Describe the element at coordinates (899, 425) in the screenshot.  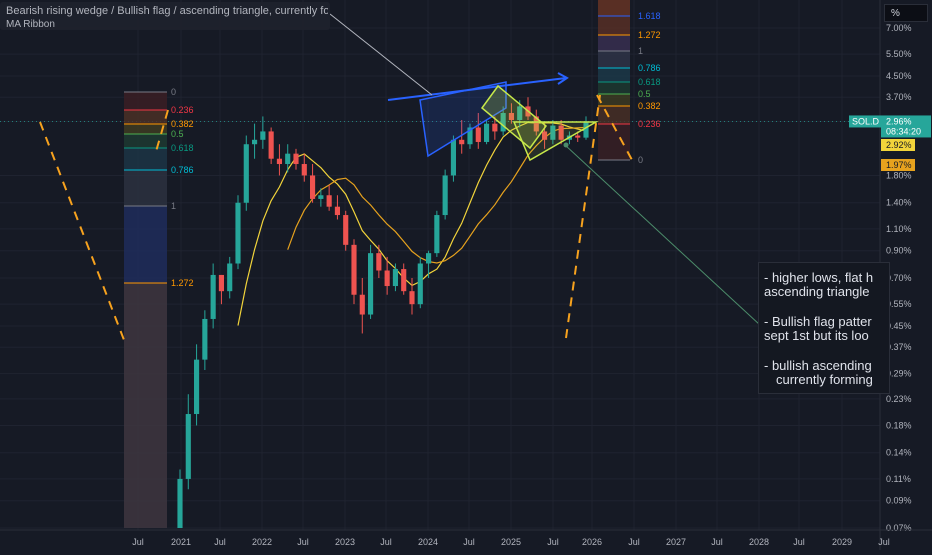
I see `price-tick-label: 0.18%` at that location.